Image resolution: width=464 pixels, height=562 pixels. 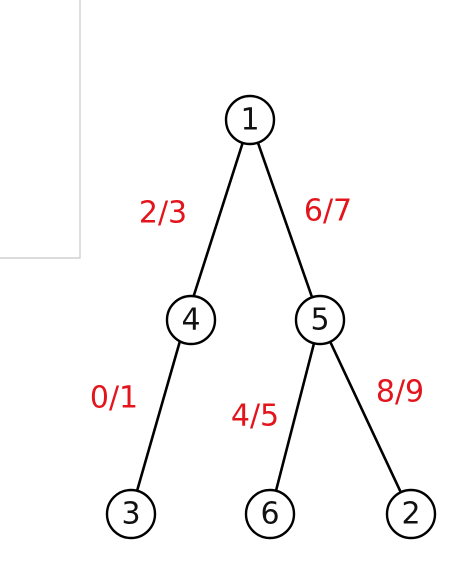 I want to click on node-6-label: 6, so click(x=269, y=514).